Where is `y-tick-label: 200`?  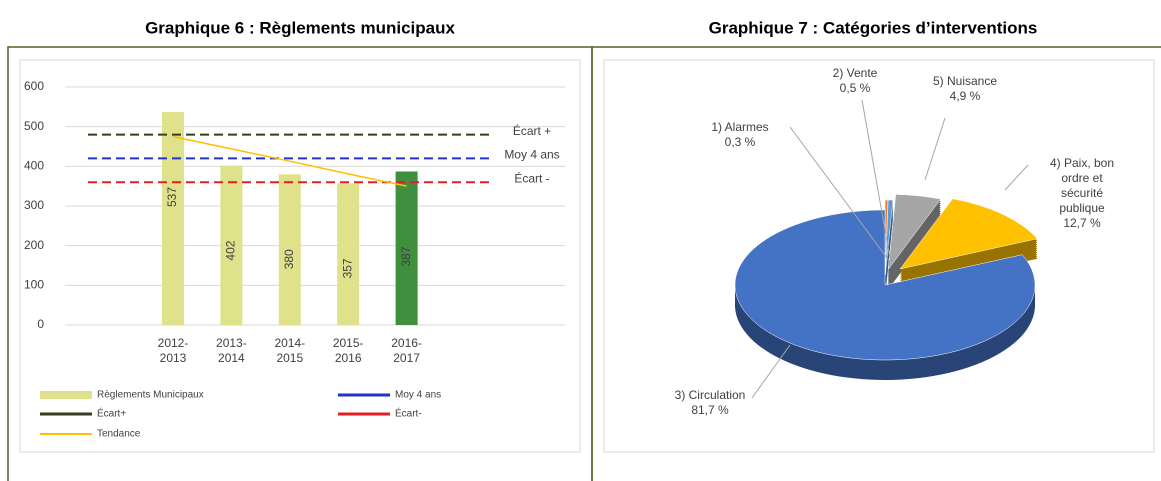 y-tick-label: 200 is located at coordinates (34, 245).